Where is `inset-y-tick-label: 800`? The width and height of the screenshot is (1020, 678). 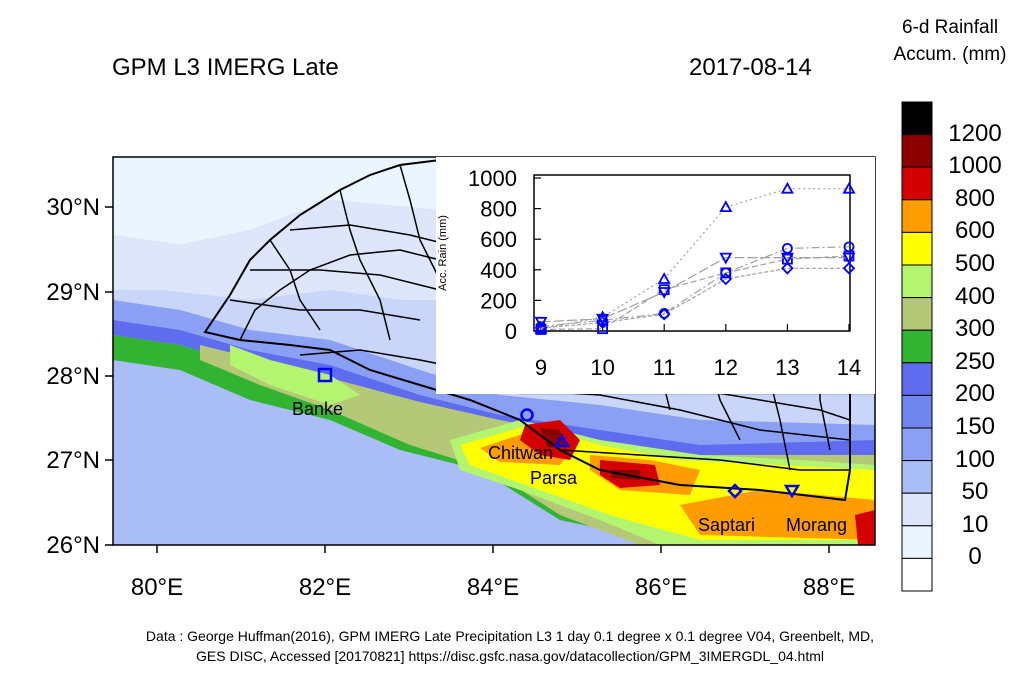
inset-y-tick-label: 800 is located at coordinates (498, 209).